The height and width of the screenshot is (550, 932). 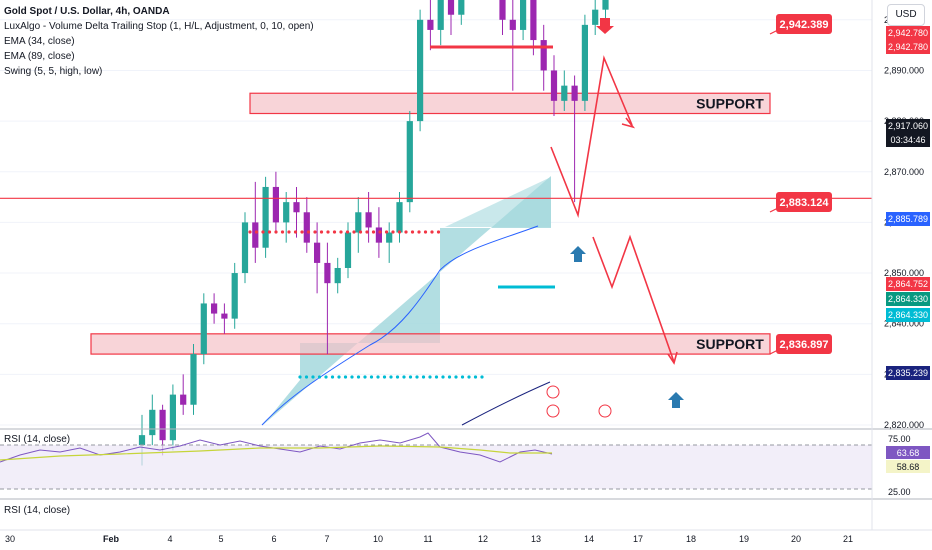 What do you see at coordinates (908, 453) in the screenshot?
I see `rsi-value: 63.68` at bounding box center [908, 453].